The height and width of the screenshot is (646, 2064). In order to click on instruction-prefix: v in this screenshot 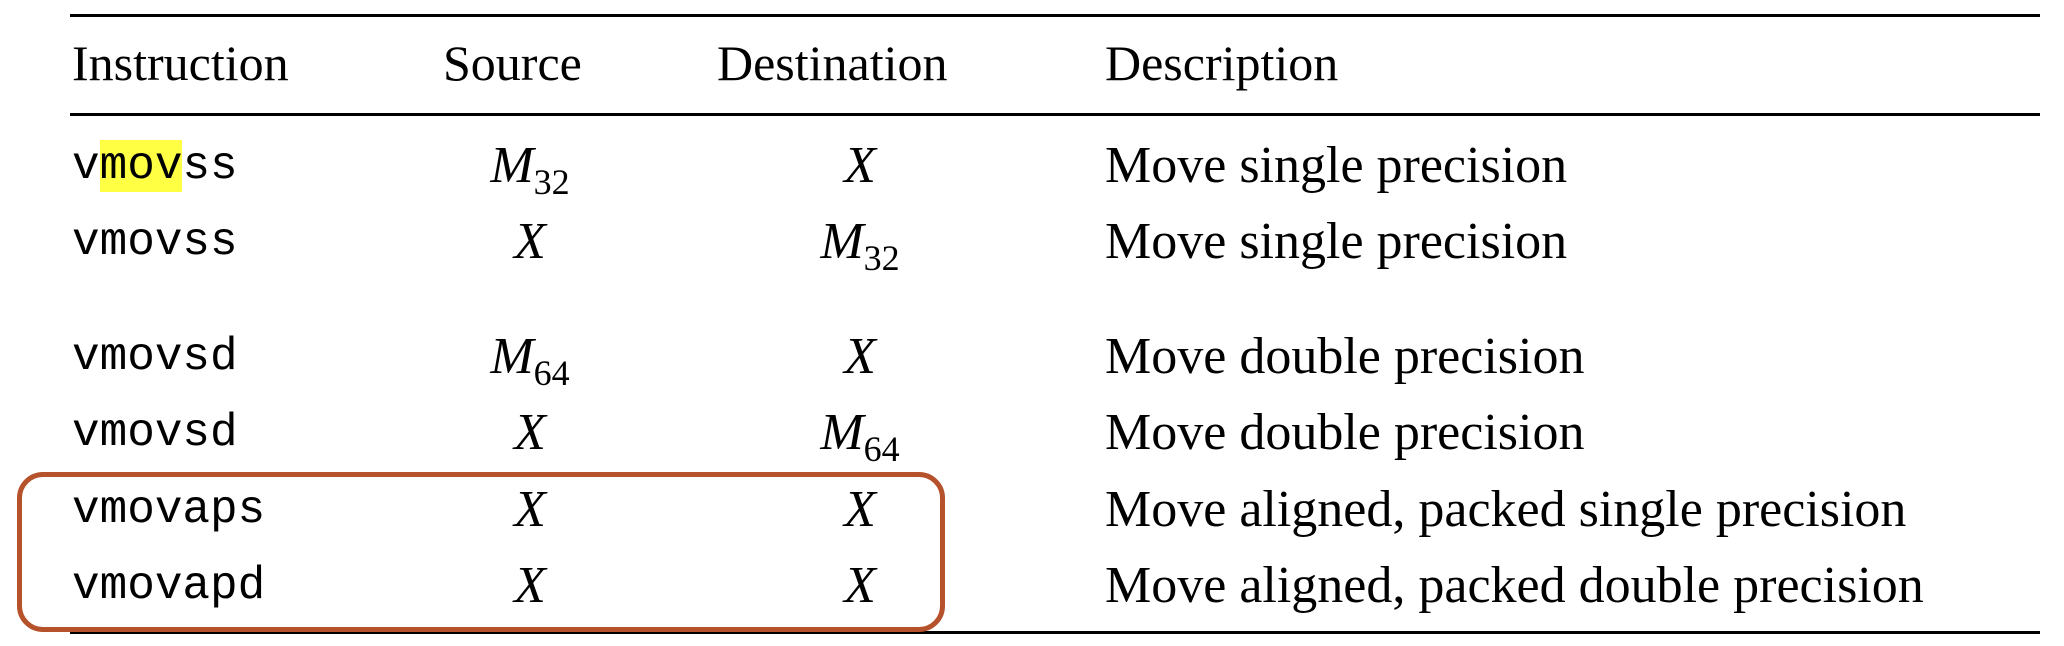, I will do `click(86, 166)`.